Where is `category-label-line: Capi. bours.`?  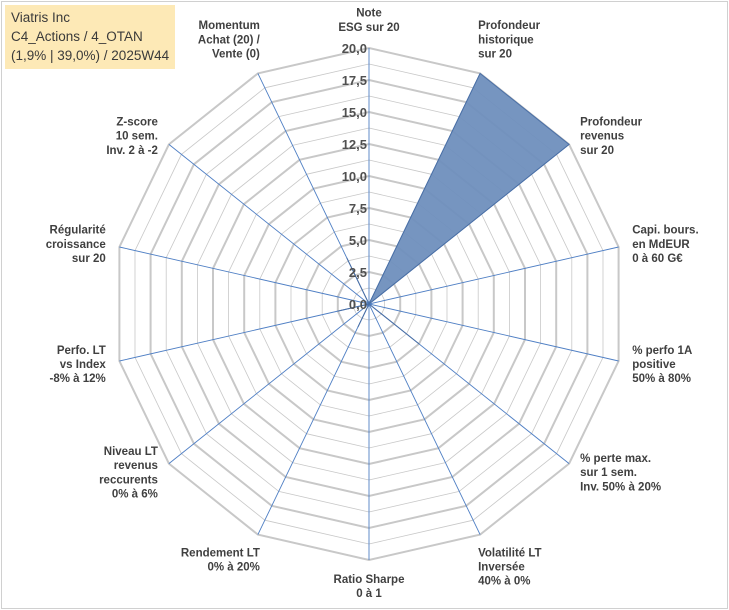 category-label-line: Capi. bours. is located at coordinates (665, 231).